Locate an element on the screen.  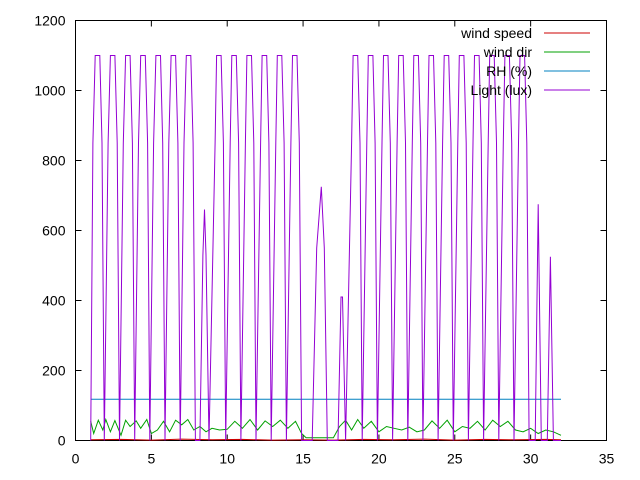
y-tick-label: 1200 is located at coordinates (49, 21).